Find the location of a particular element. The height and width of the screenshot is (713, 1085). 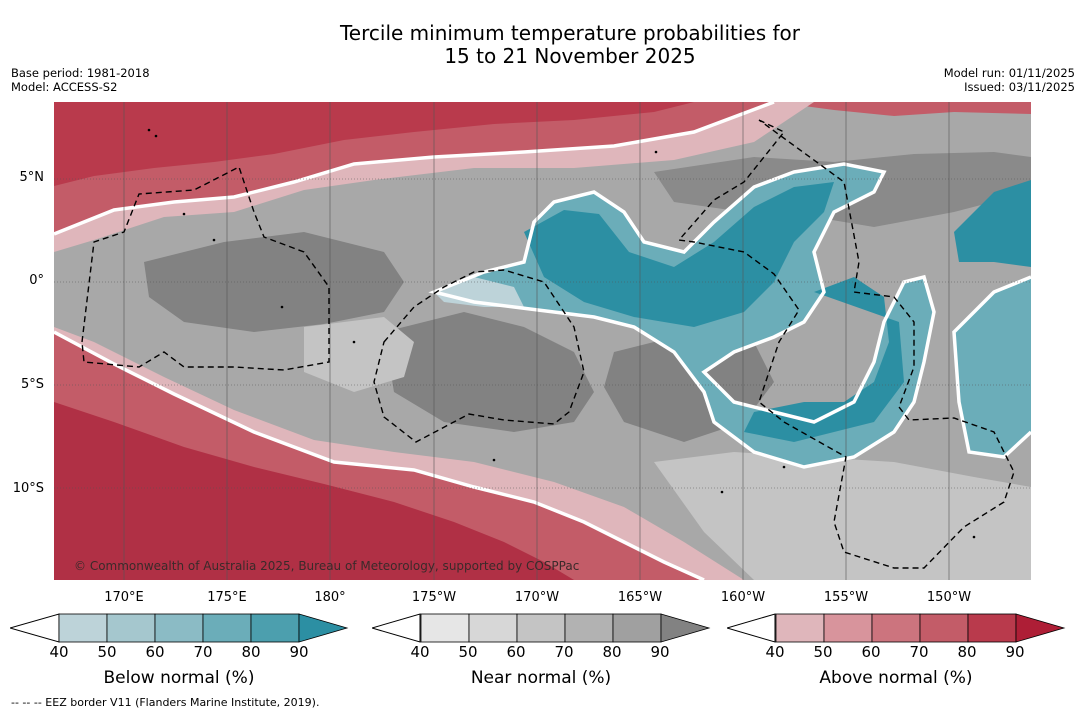

lat-label-10s: 10°S is located at coordinates (28, 488).